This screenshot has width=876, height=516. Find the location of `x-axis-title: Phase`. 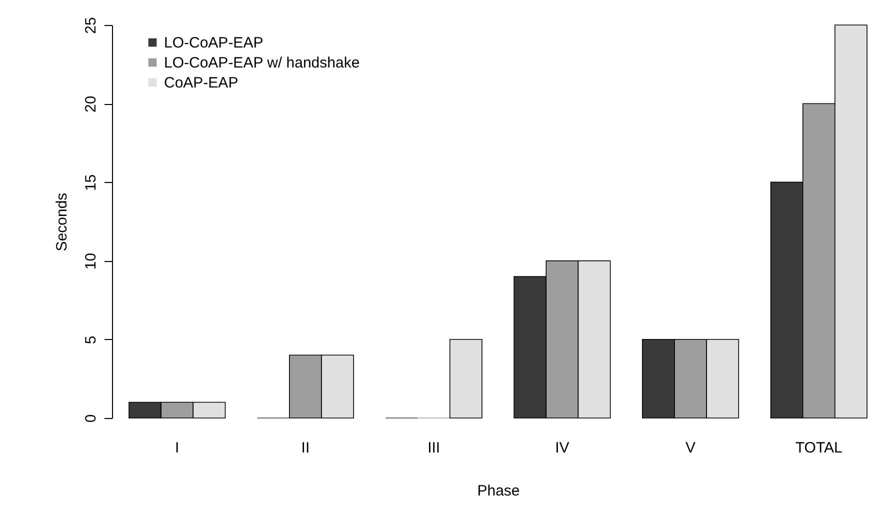

x-axis-title: Phase is located at coordinates (498, 491).